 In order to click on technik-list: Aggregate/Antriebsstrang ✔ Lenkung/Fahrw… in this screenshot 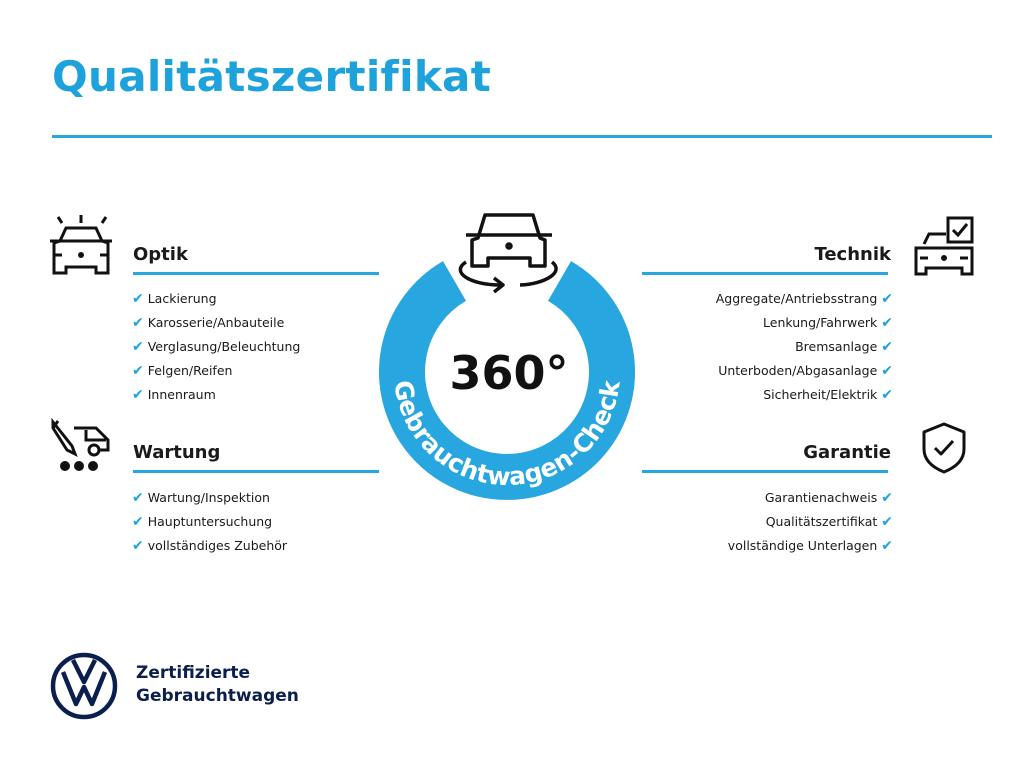, I will do `click(804, 347)`.